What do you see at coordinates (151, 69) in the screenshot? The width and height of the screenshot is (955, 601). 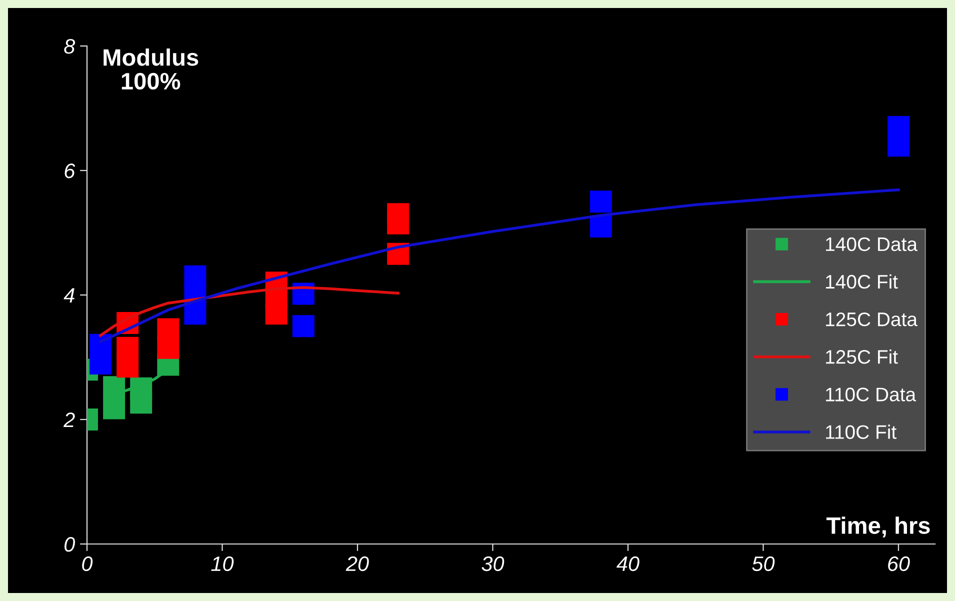 I see `y-axis-title: Modulus 100%` at bounding box center [151, 69].